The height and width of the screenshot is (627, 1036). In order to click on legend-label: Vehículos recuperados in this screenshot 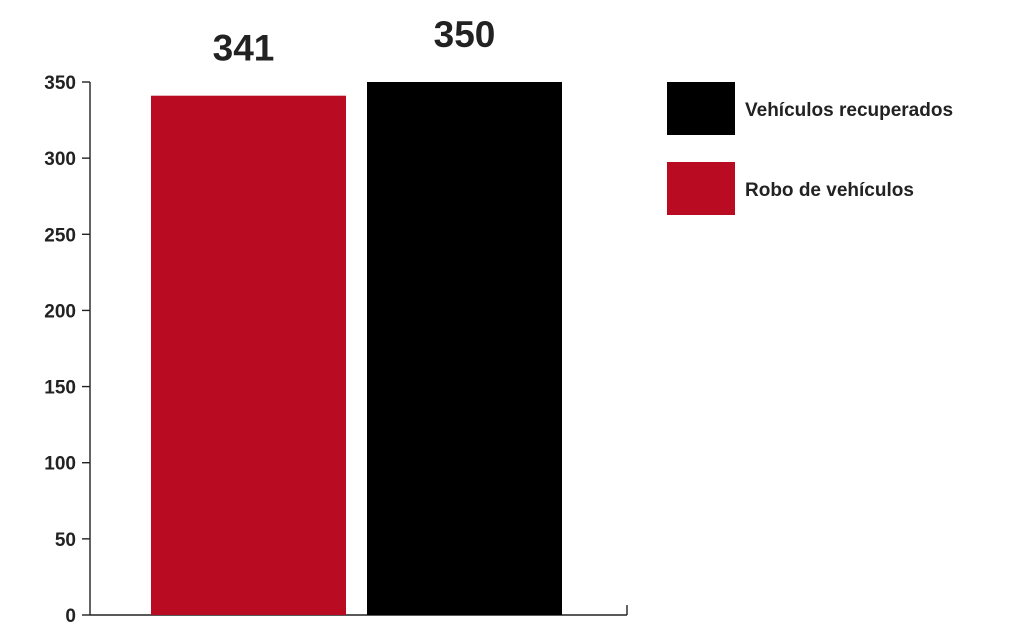, I will do `click(849, 110)`.